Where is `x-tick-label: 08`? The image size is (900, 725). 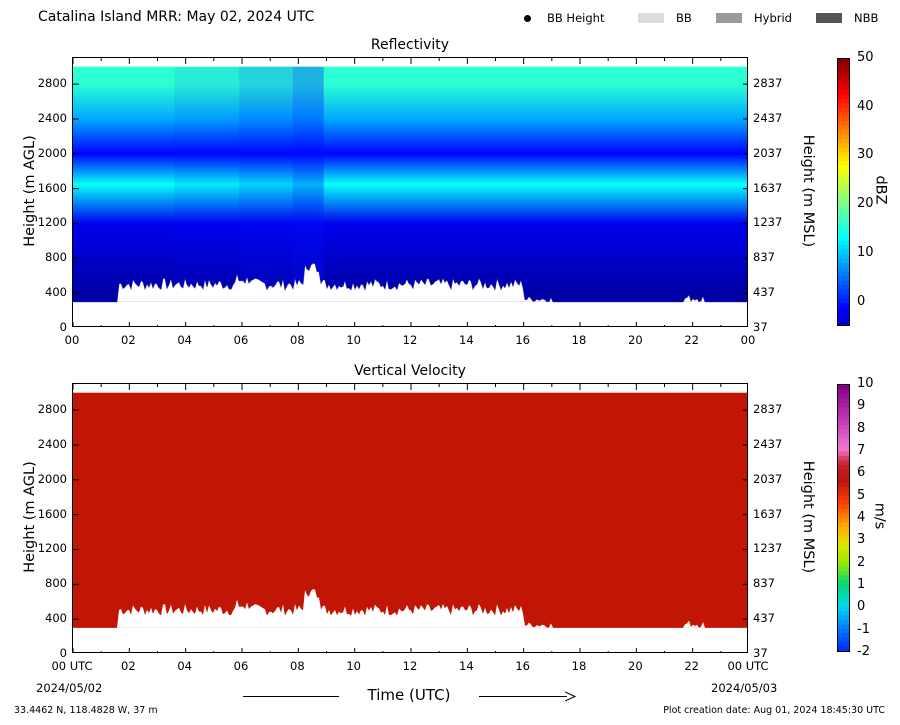
x-tick-label: 08 is located at coordinates (297, 666).